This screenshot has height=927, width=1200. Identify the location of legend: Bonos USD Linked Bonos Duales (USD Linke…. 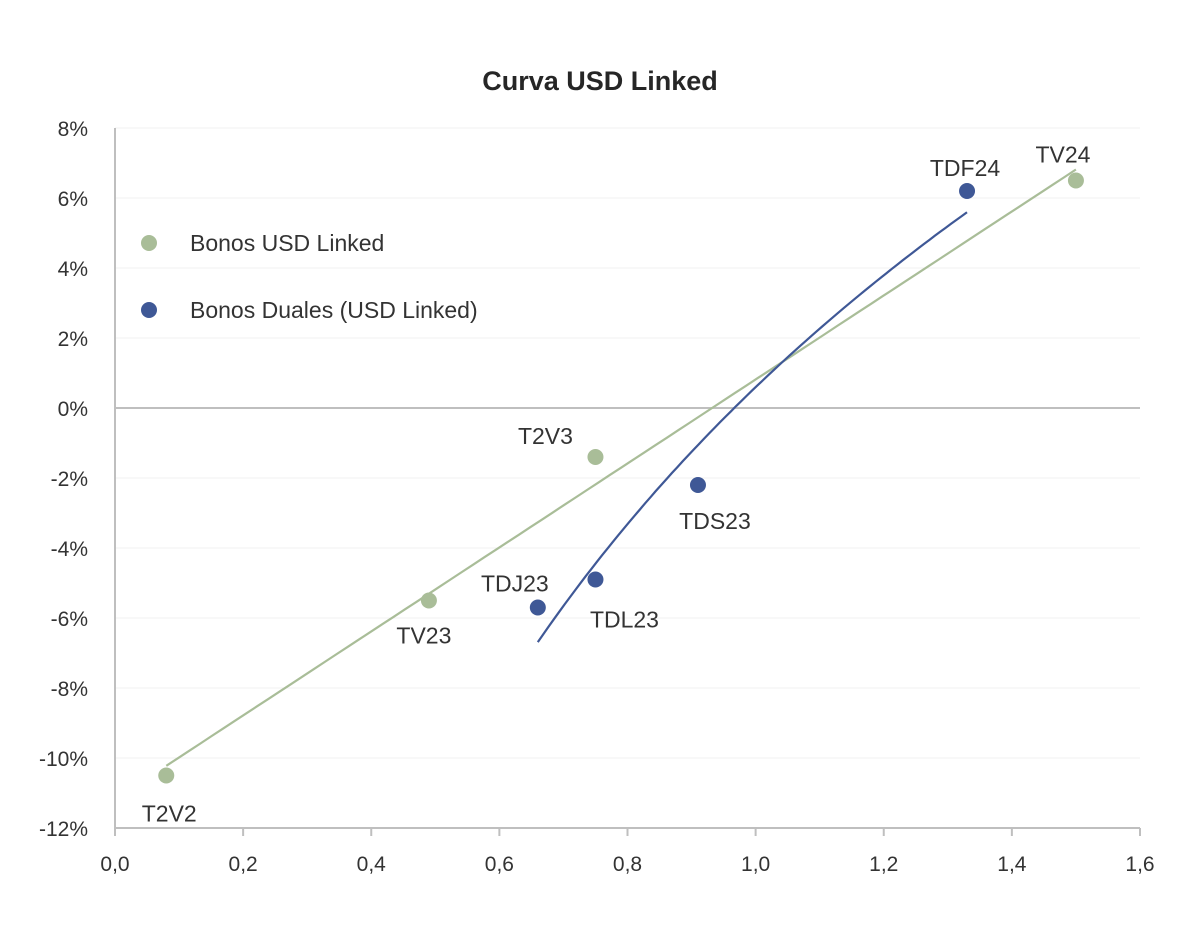
(309, 276).